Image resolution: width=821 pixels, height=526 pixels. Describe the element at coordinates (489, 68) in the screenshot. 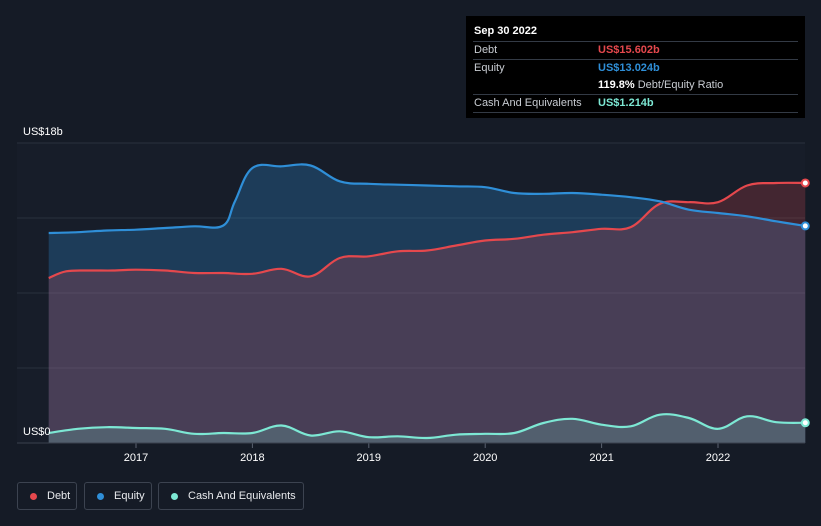

I see `tooltip-label-equity: Equity` at that location.